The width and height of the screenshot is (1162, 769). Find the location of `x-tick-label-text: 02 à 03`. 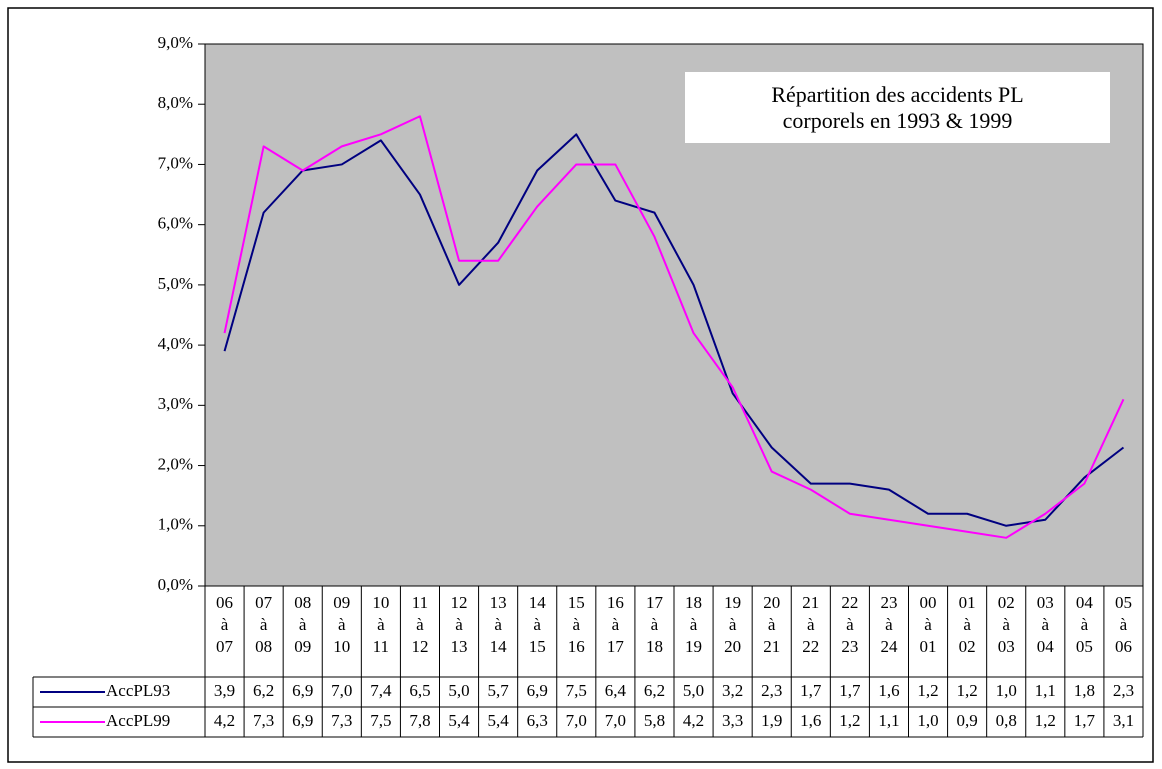

x-tick-label-text: 02 à 03 is located at coordinates (1006, 624).